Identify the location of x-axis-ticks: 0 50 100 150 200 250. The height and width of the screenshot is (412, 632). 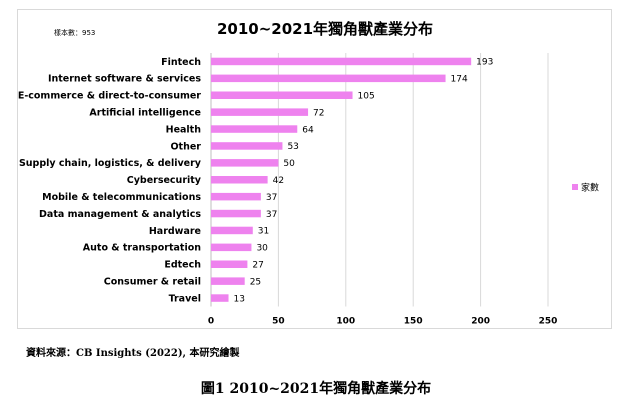
(383, 322).